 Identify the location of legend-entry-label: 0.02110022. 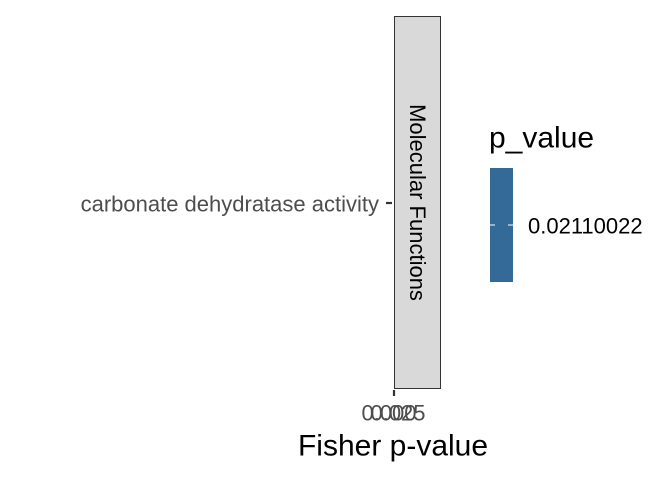
(585, 226).